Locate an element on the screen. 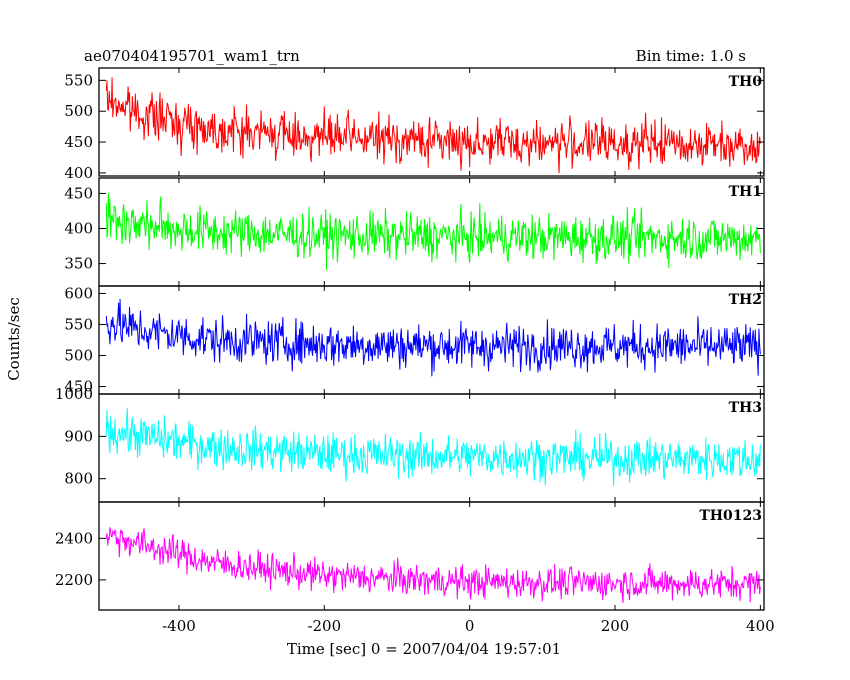  panel-th2: 450 500 550 600 TH2 is located at coordinates (414, 340).